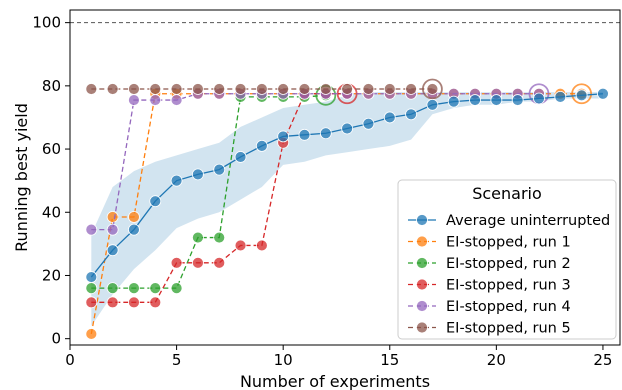  Describe the element at coordinates (508, 286) in the screenshot. I see `legend-label: EI-stopped, run 3` at that location.